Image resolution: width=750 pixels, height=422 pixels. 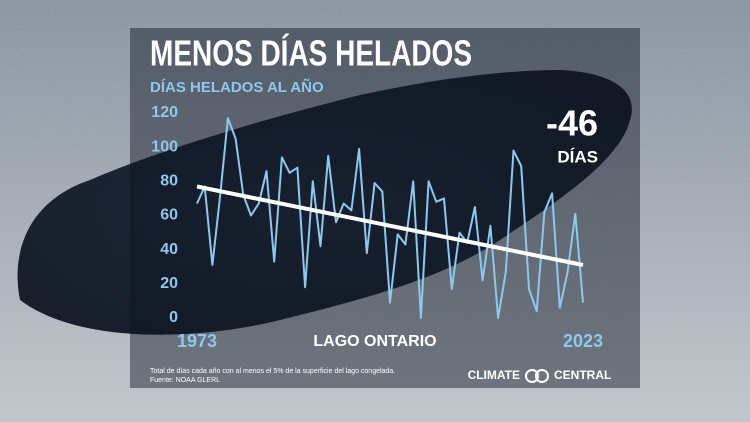 What do you see at coordinates (494, 375) in the screenshot?
I see `brand-left: CLIMATE` at bounding box center [494, 375].